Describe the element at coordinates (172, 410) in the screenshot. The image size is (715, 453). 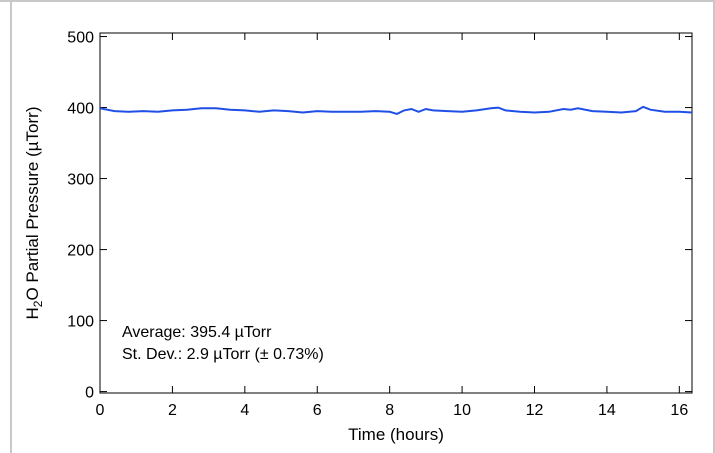
I see `x-tick-label-2: 2` at that location.